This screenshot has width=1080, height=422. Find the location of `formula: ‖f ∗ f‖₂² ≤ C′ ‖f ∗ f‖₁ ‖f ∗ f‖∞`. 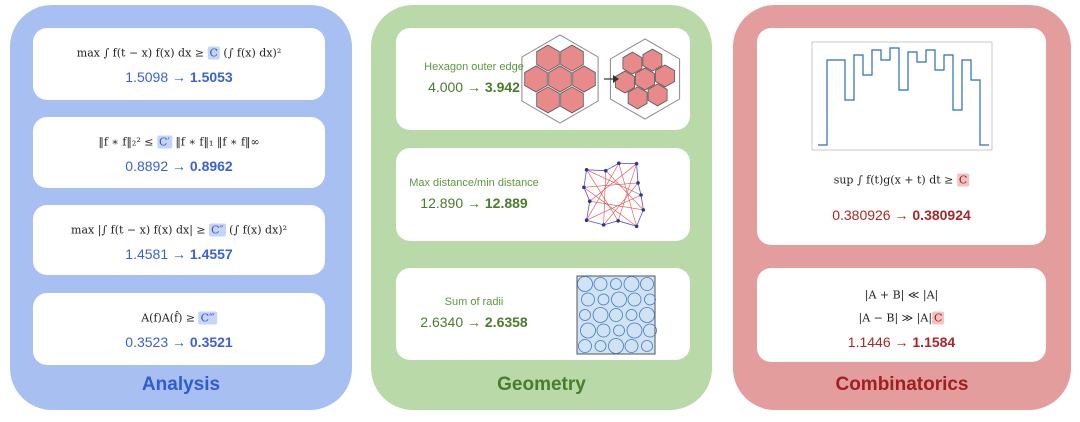

formula: ‖f ∗ f‖₂² ≤ C′ ‖f ∗ f‖₁ ‖f ∗ f‖∞ is located at coordinates (179, 142).